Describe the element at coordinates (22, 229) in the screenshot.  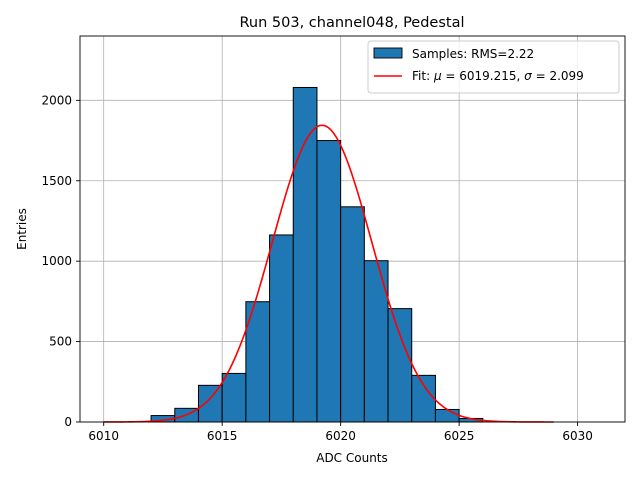
I see `y-axis-label: Entries` at that location.